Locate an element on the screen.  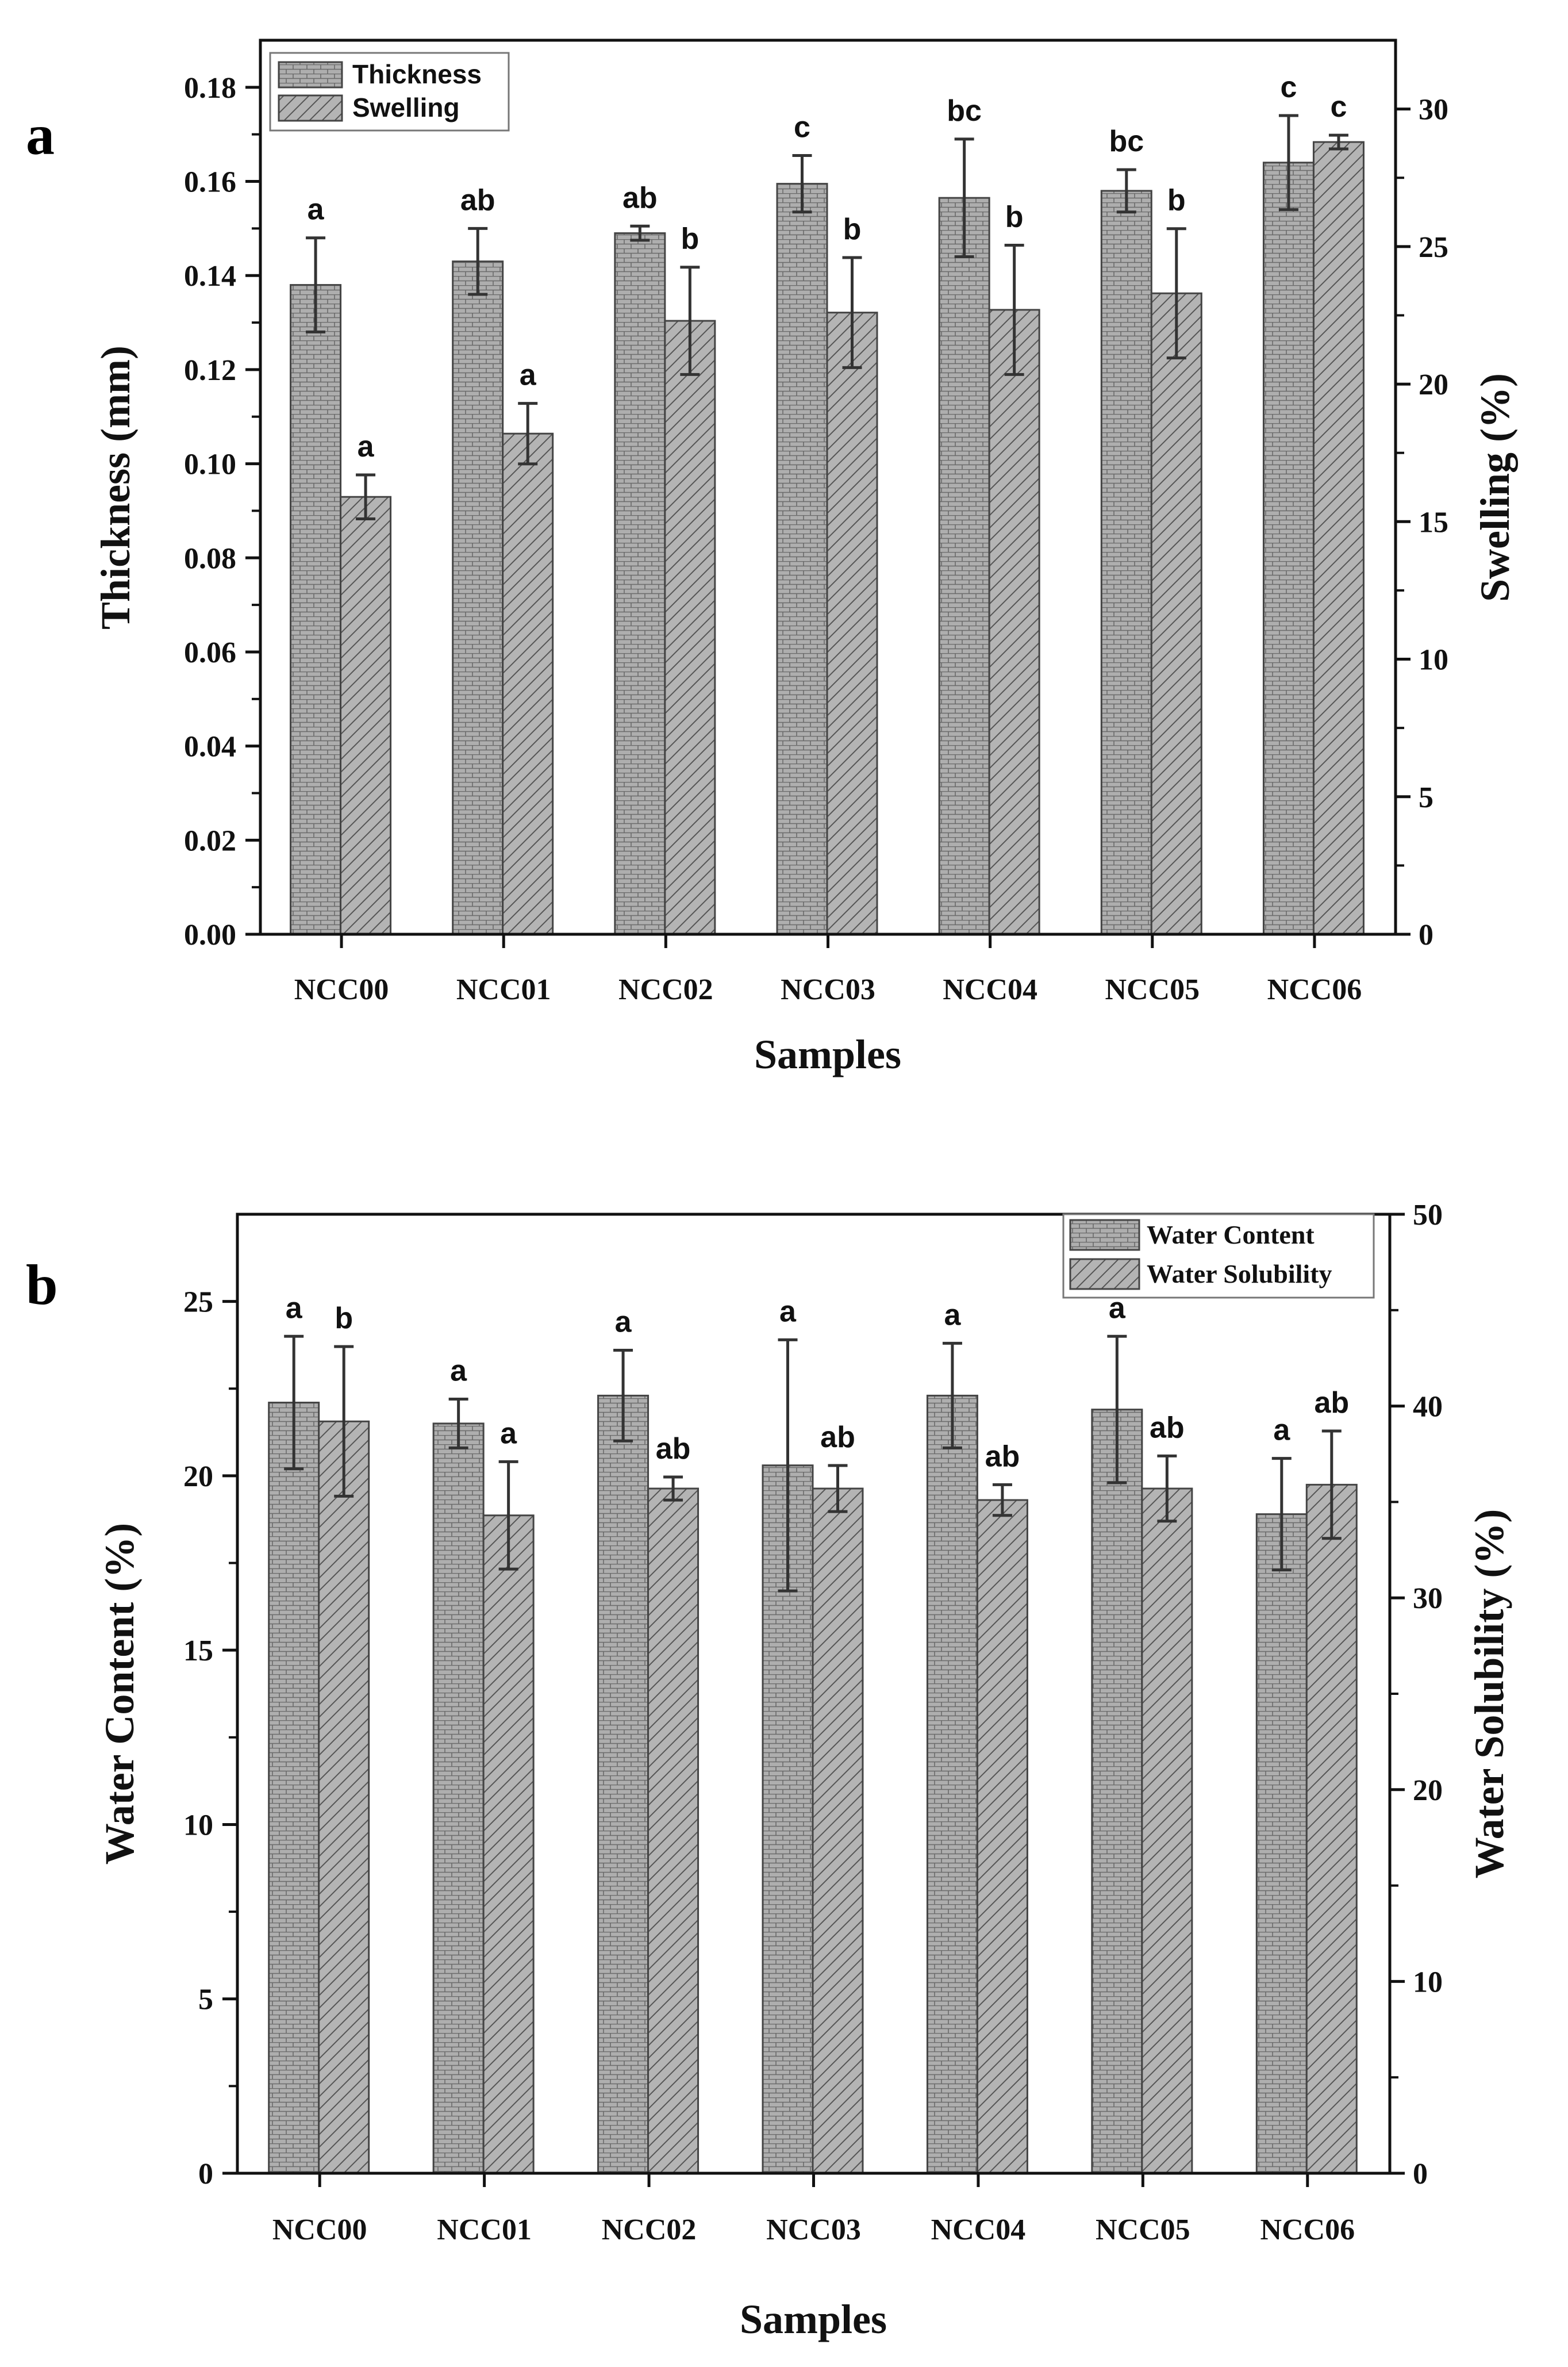
panel-a-errorbars is located at coordinates (827, 318).